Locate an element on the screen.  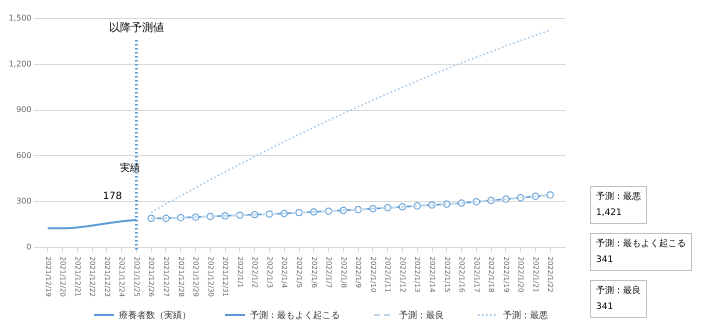
legend-label: 予測：最悪 is located at coordinates (525, 315).